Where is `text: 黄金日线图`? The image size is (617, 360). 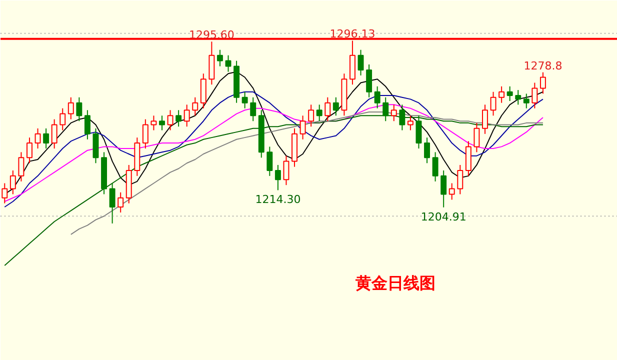
text: 黄金日线图 is located at coordinates (395, 283).